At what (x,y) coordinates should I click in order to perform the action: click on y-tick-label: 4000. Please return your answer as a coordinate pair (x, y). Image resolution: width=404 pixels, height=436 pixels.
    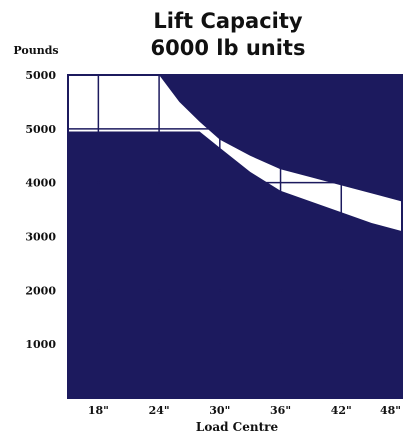
    Looking at the image, I should click on (40, 183).